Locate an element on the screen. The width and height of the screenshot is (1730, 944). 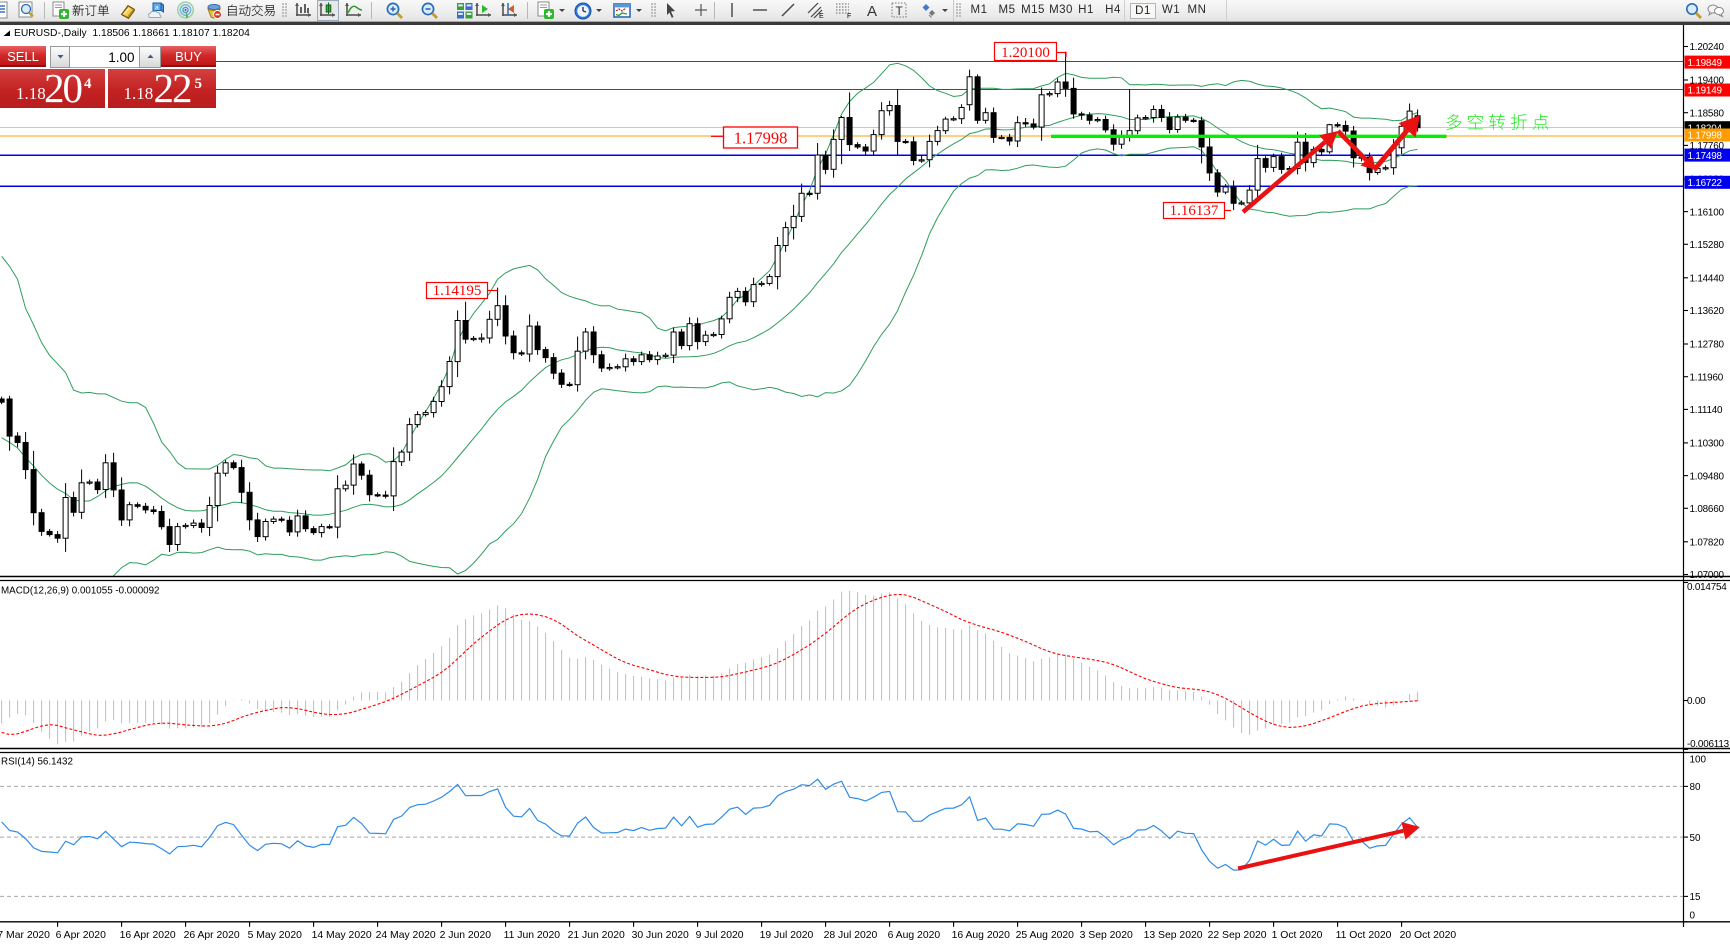
svg-text: 1.13620 is located at coordinates (1707, 311).